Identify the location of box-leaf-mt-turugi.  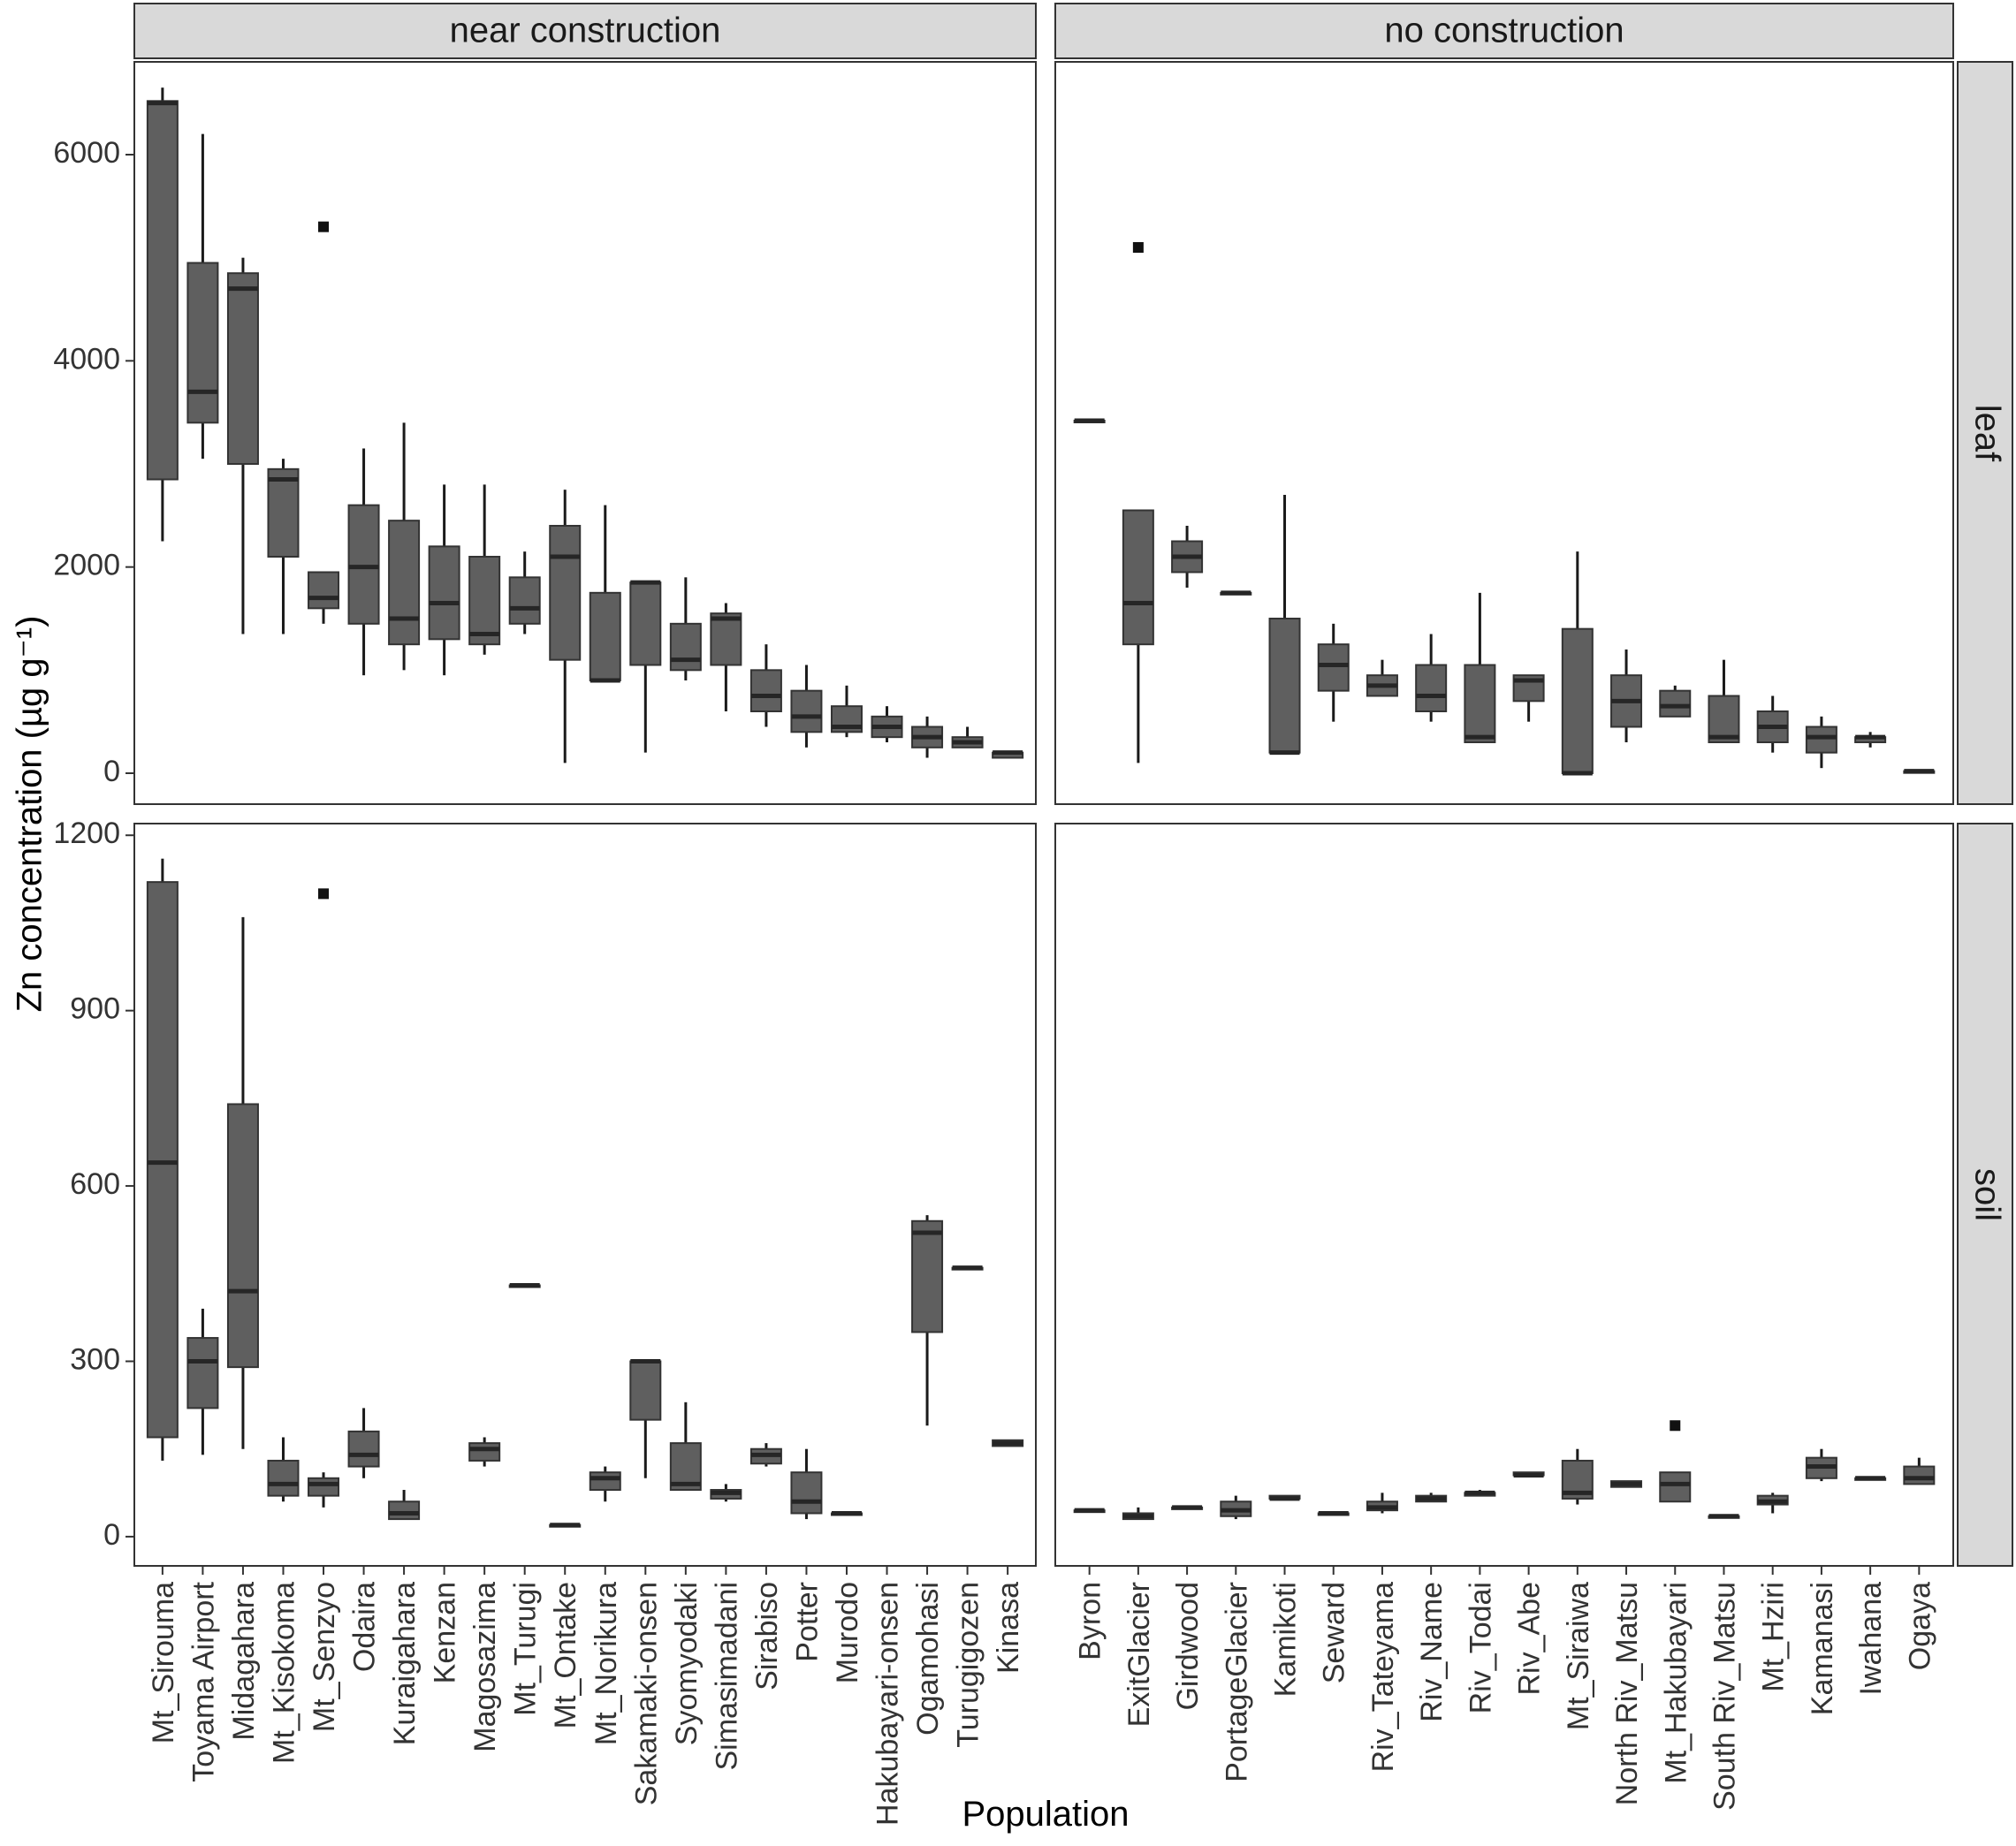
(524, 600).